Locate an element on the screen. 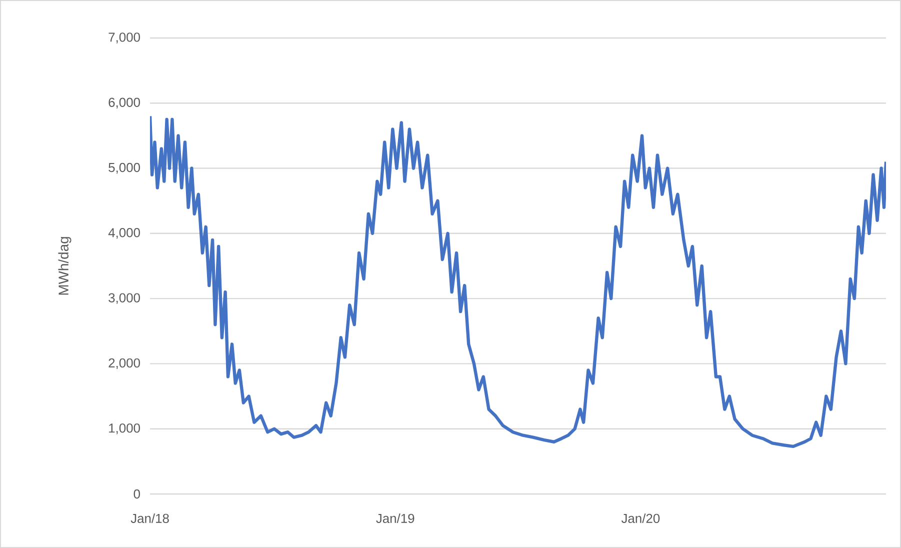 The height and width of the screenshot is (548, 901). y-tick-label: 4,000 is located at coordinates (124, 233).